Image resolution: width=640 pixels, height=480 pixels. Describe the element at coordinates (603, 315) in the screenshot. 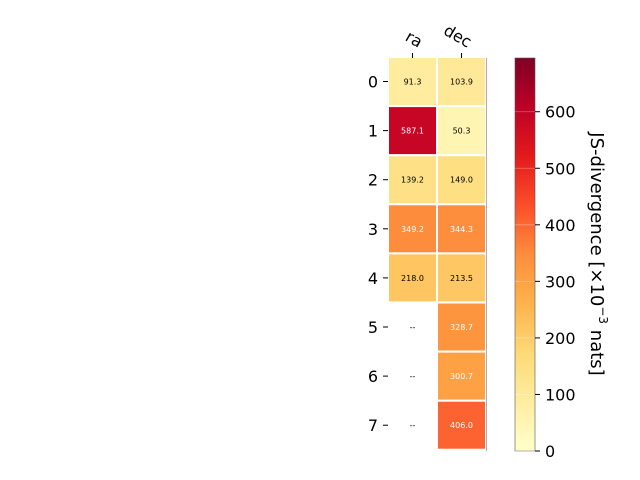

I see `colorbar-label-exponent: −3` at that location.